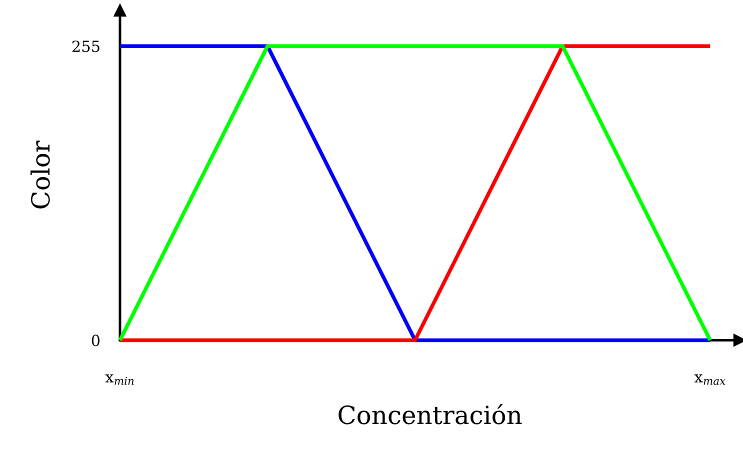 The height and width of the screenshot is (450, 743). What do you see at coordinates (96, 340) in the screenshot?
I see `y-tick-label: 0` at bounding box center [96, 340].